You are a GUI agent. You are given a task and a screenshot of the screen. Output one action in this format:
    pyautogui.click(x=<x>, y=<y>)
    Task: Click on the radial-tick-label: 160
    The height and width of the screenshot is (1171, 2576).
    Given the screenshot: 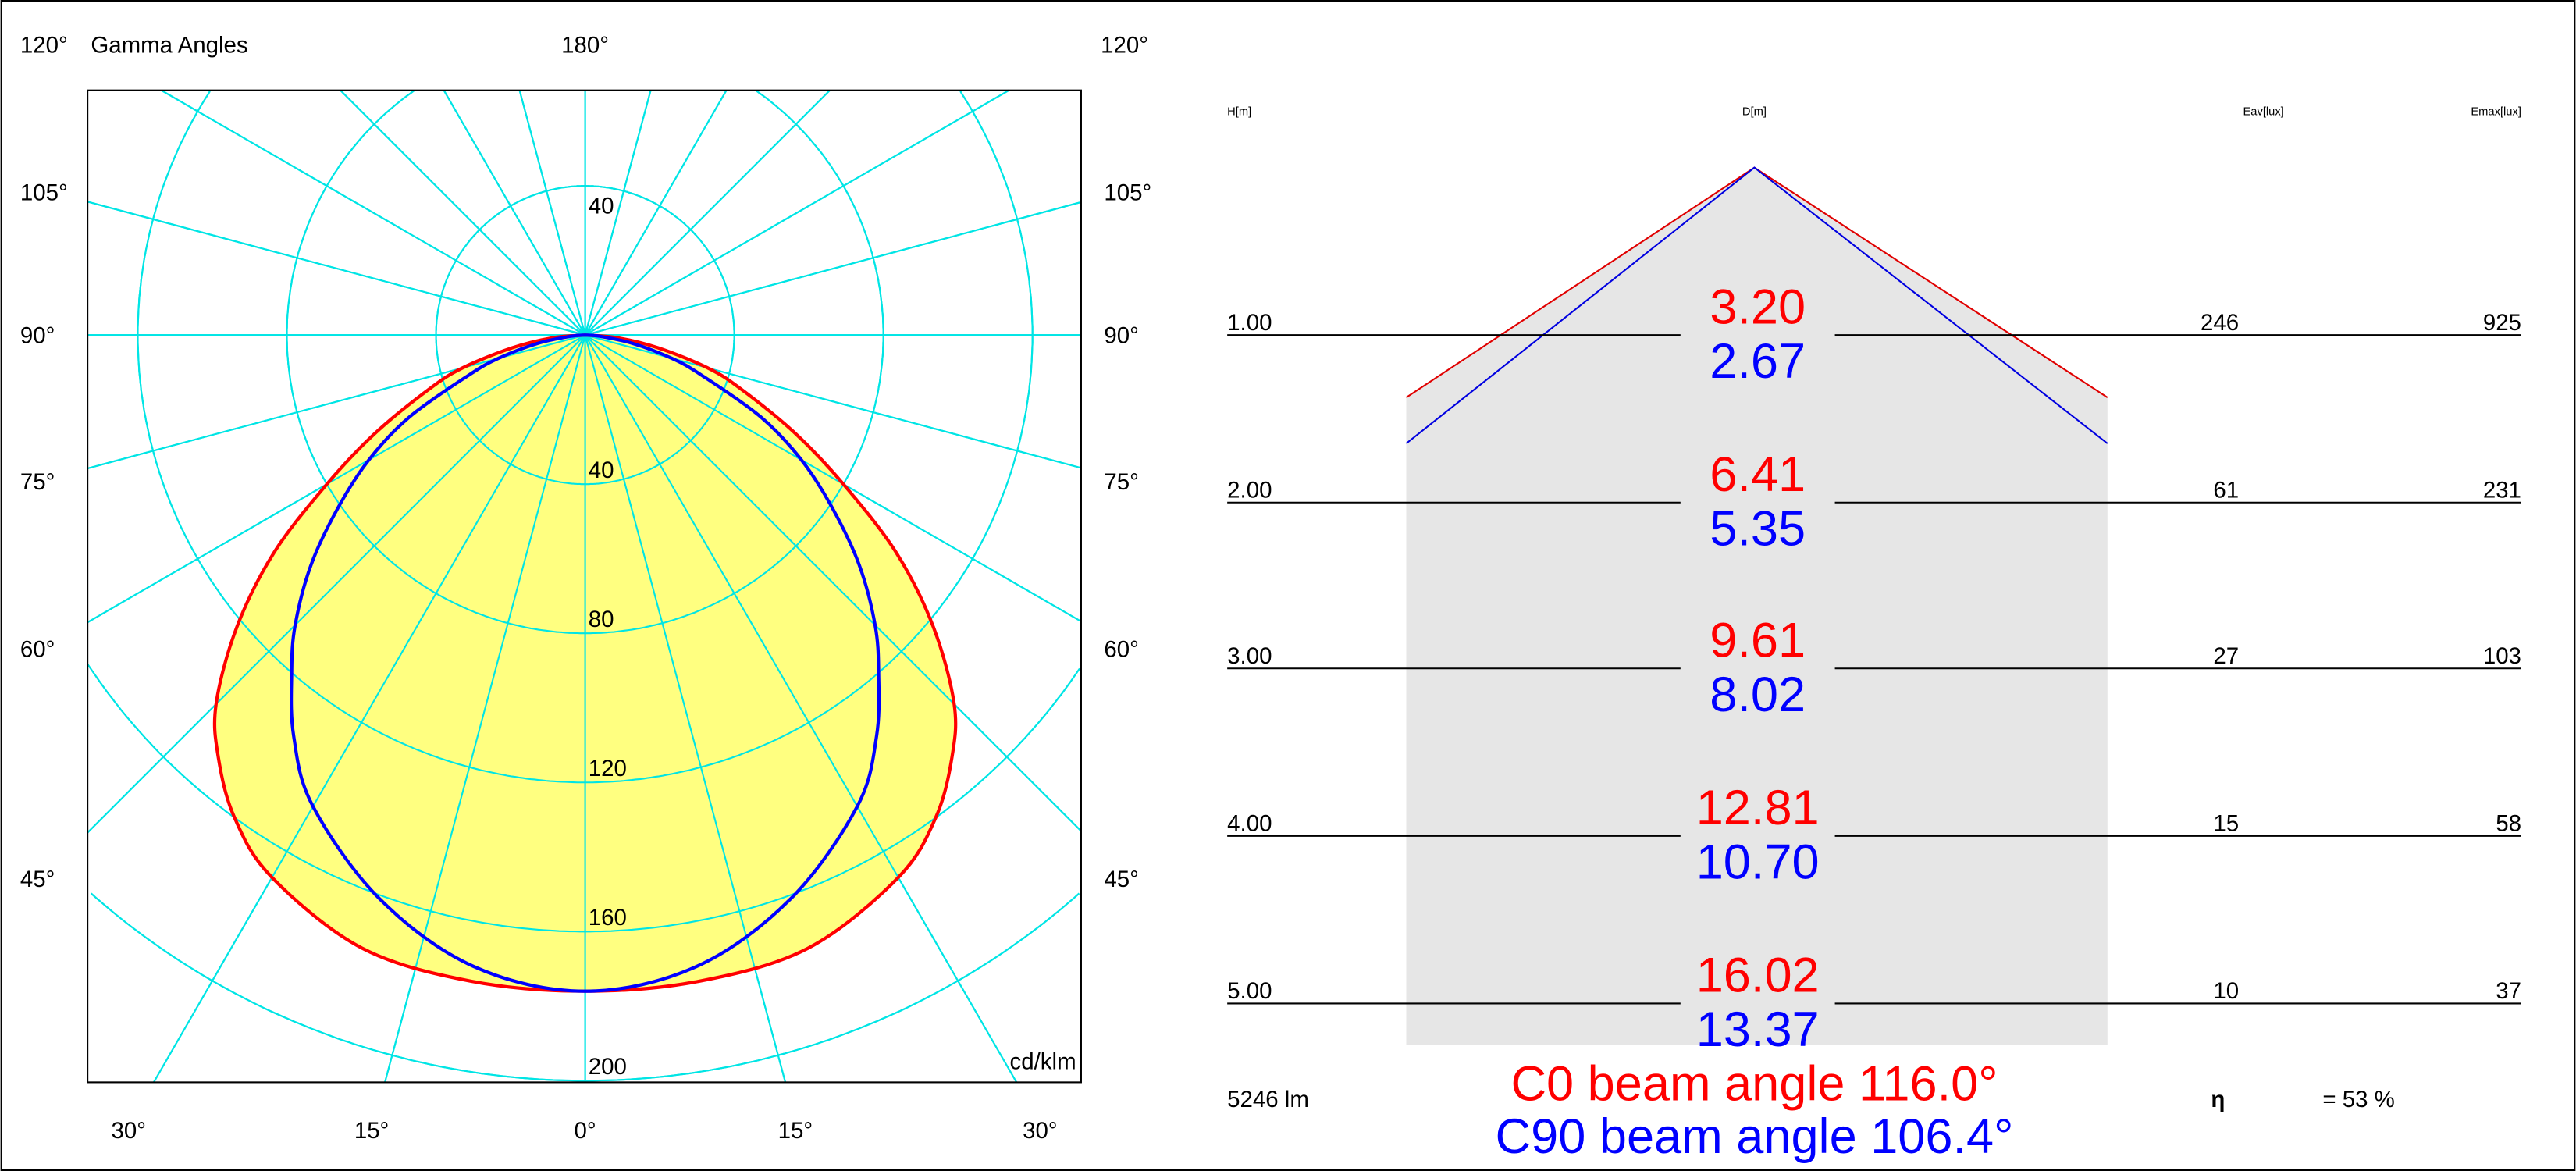 What is the action you would take?
    pyautogui.click(x=608, y=918)
    